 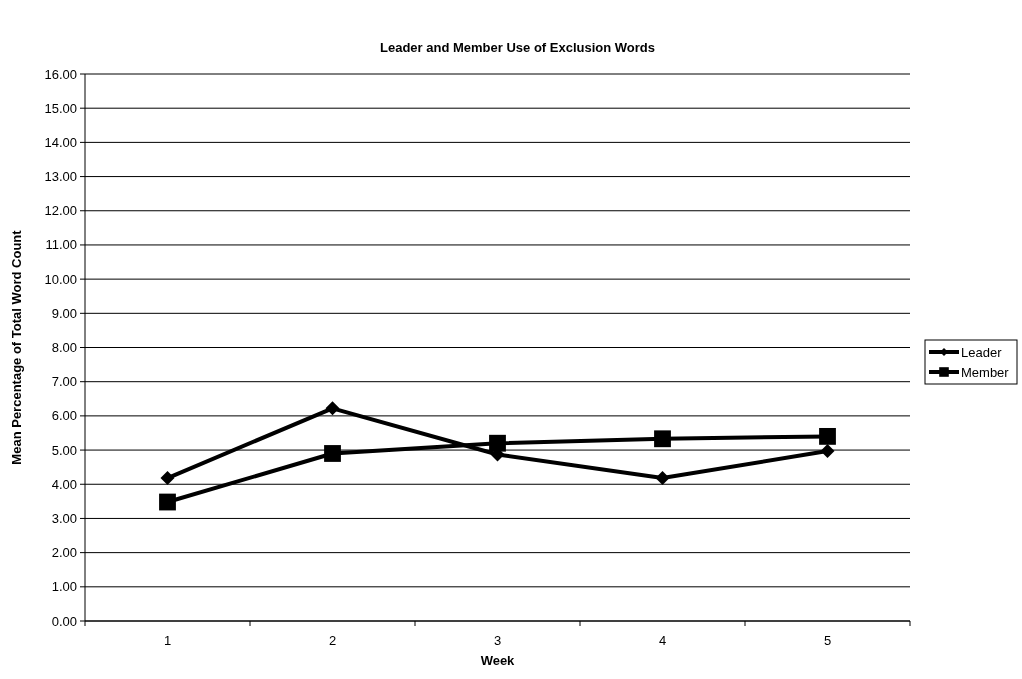 I want to click on y-tick-label: 2.00, so click(x=64, y=553).